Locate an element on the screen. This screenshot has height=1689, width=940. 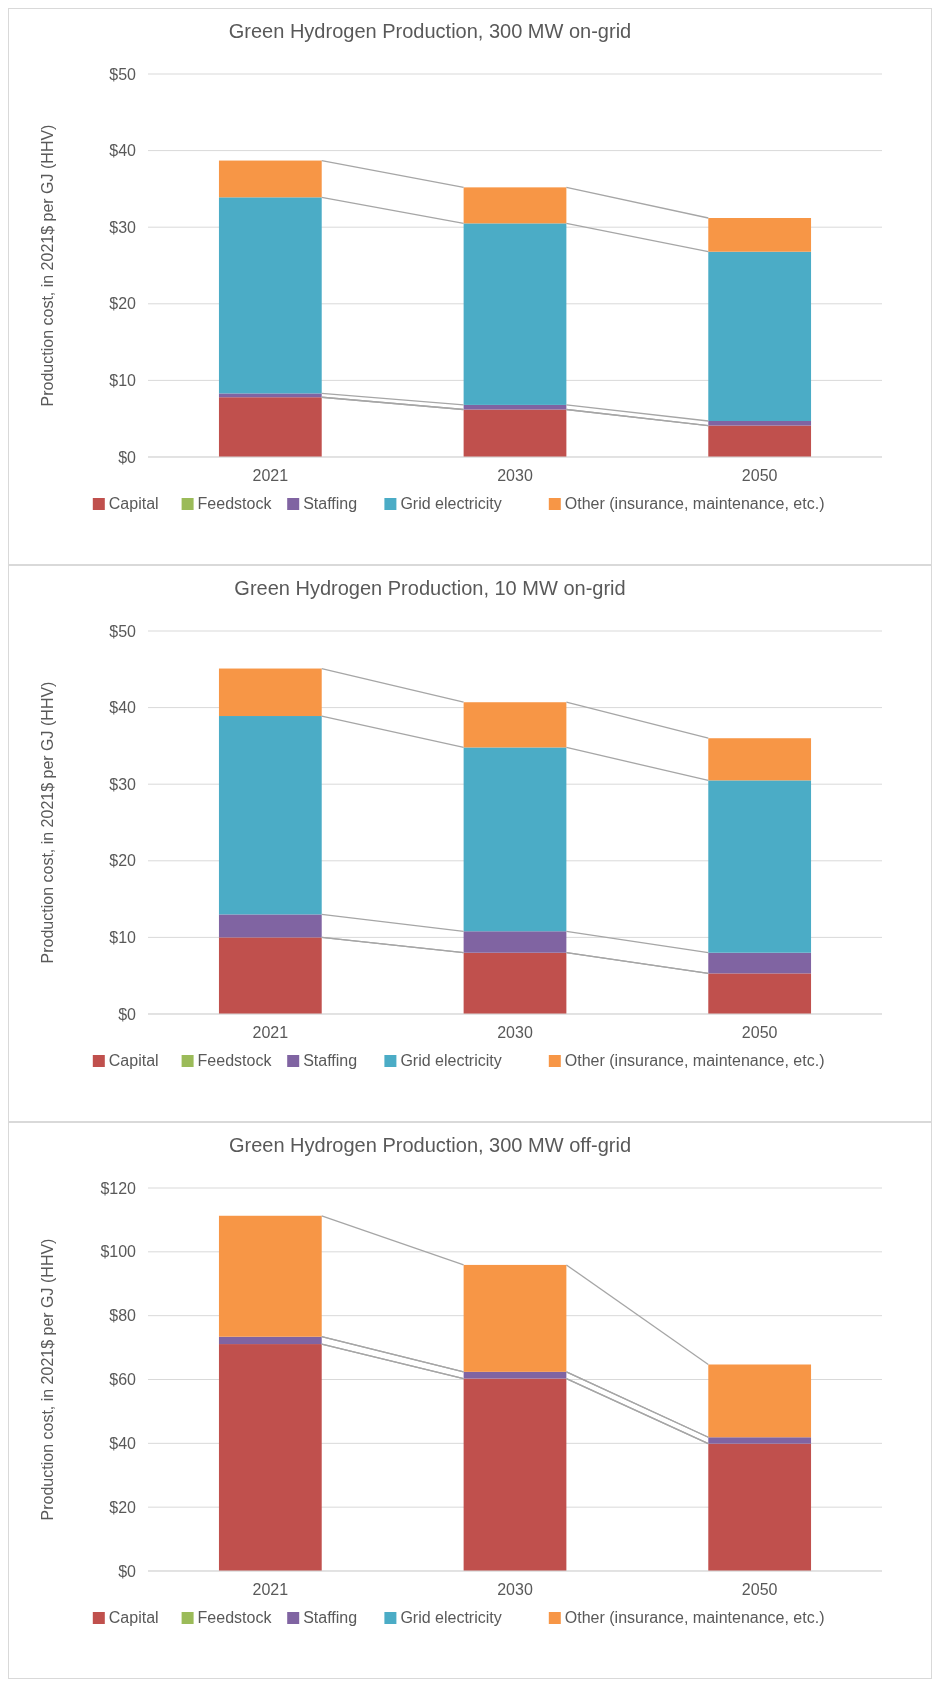
chart-title: Green Hydrogen Production, 300 MW off-grid is located at coordinates (430, 1145).